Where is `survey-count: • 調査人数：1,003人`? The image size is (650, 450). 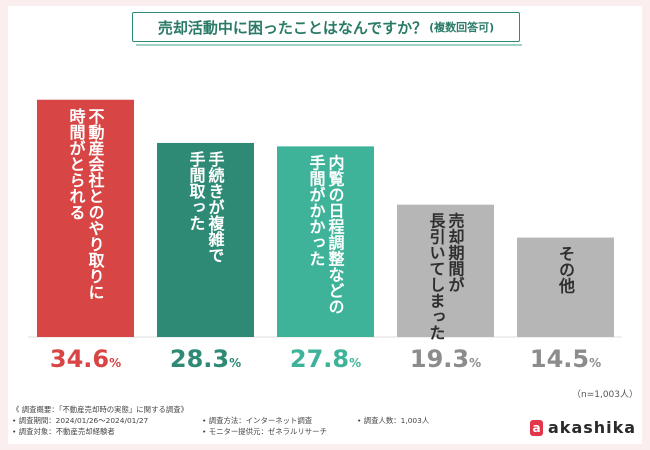 survey-count: • 調査人数：1,003人 is located at coordinates (393, 420).